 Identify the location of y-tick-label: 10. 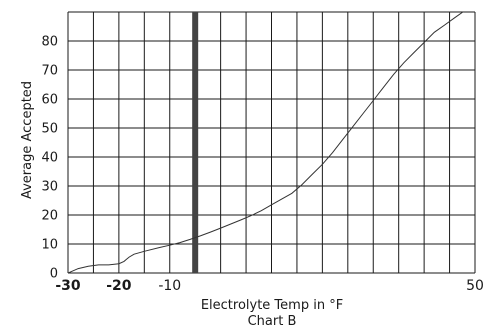
(49, 245).